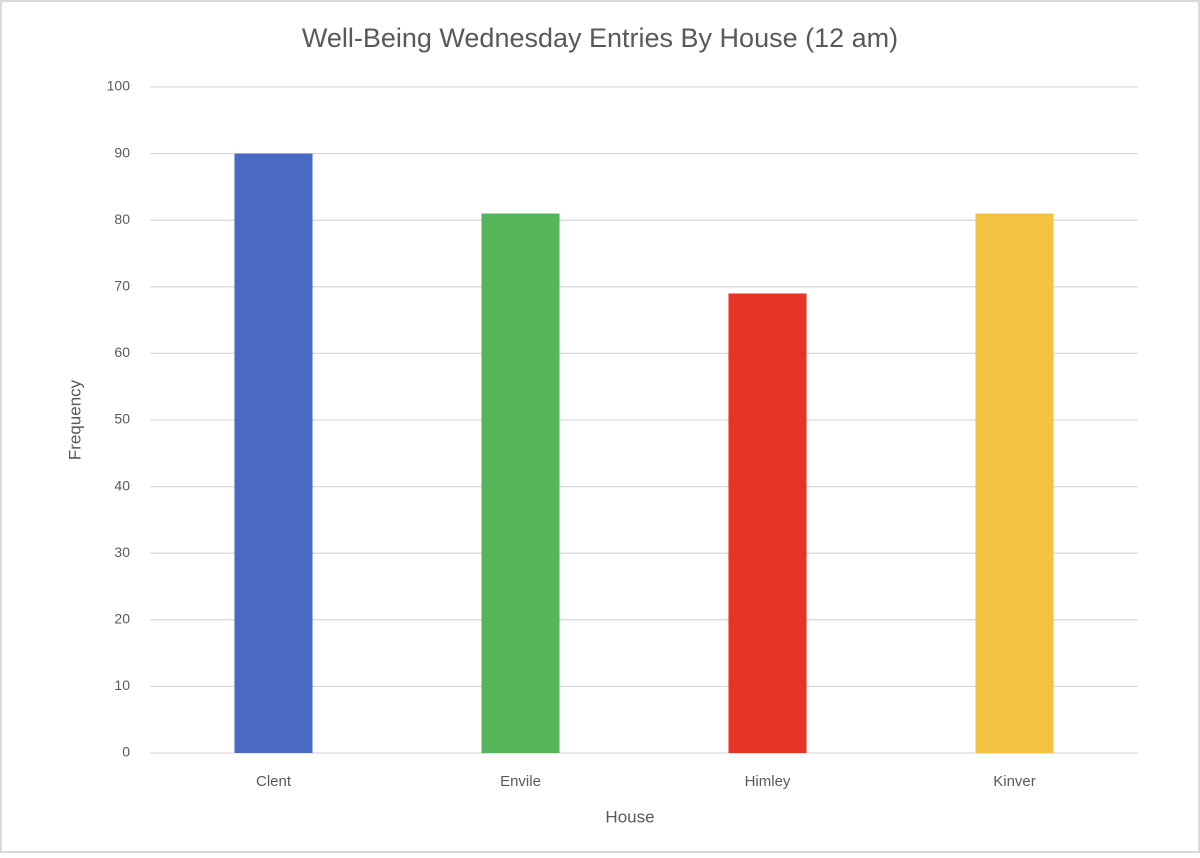 The width and height of the screenshot is (1200, 858). What do you see at coordinates (122, 152) in the screenshot?
I see `y-tick-label: 90` at bounding box center [122, 152].